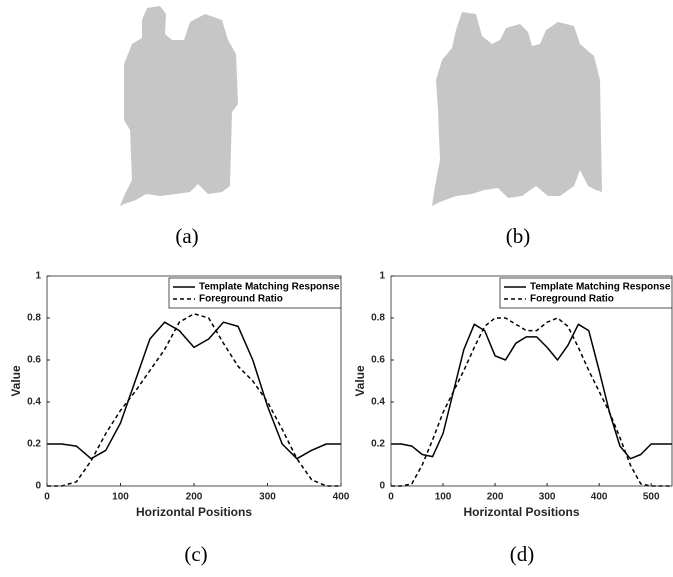 This screenshot has width=673, height=577. What do you see at coordinates (518, 236) in the screenshot?
I see `caption: (b)` at bounding box center [518, 236].